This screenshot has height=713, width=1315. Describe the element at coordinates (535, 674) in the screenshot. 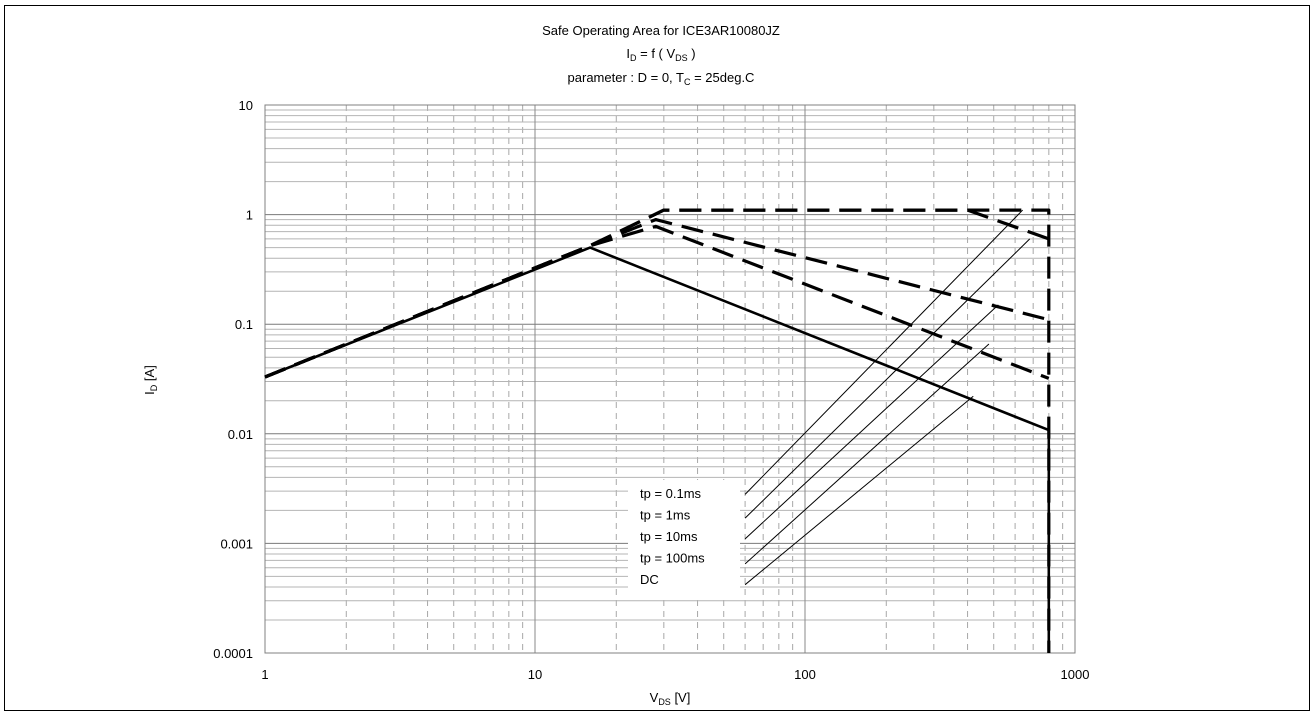

I see `x-tick-label: 10` at that location.